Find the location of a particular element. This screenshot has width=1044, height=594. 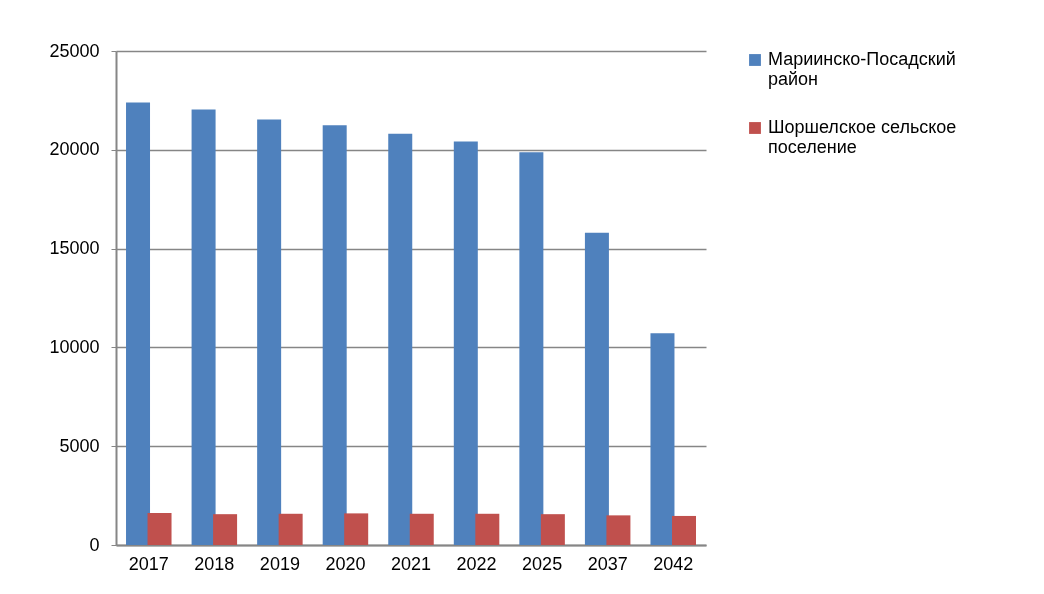

x-tick-label: 2025 is located at coordinates (542, 563).